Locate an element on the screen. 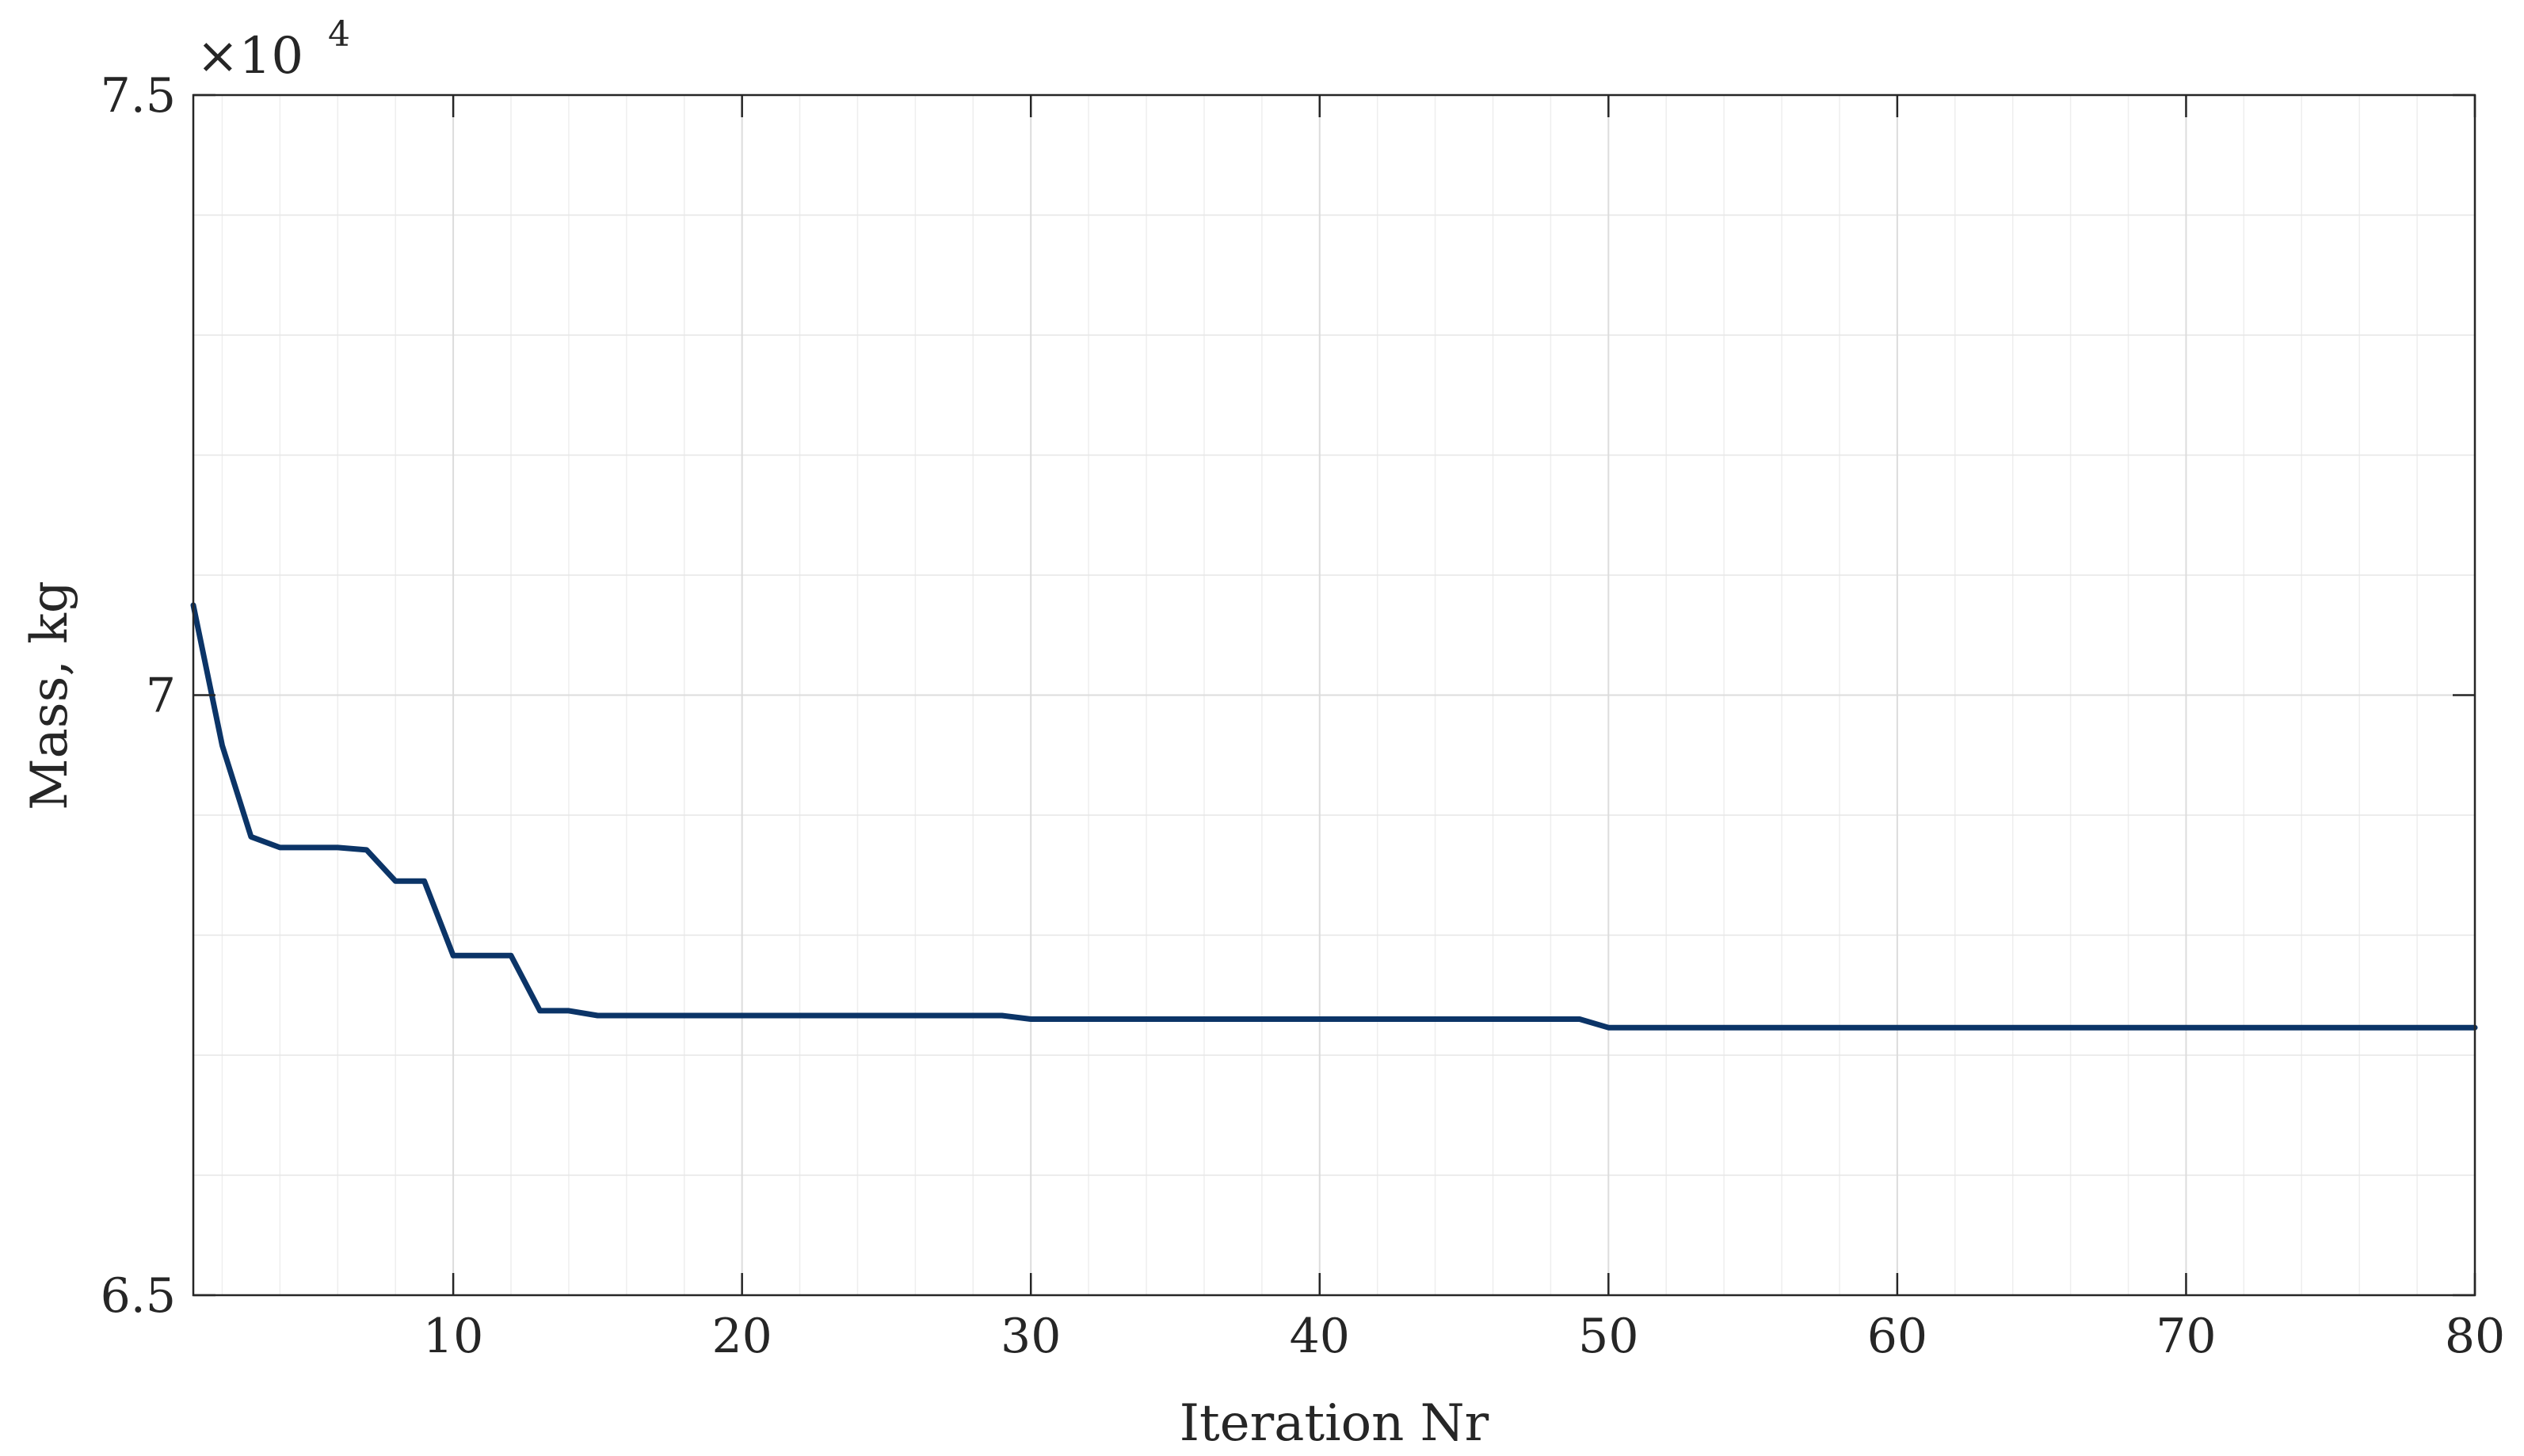 The height and width of the screenshot is (1456, 2524). x-tick-label: 60 is located at coordinates (1897, 1336).